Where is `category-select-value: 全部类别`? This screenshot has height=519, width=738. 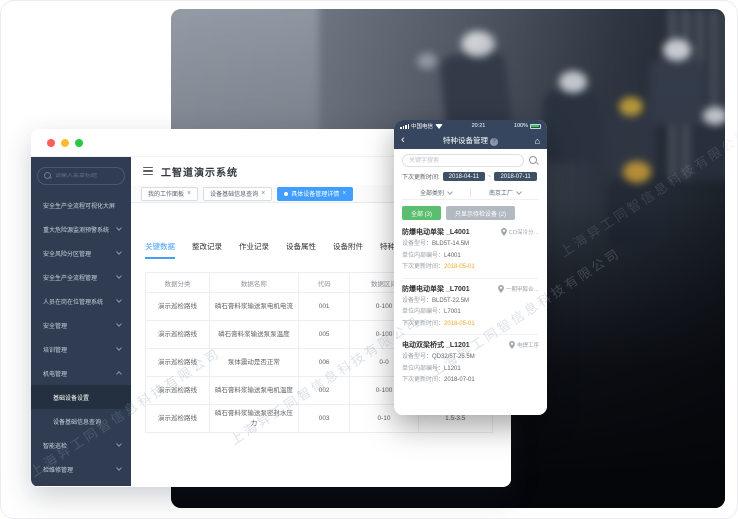 category-select-value: 全部类别 is located at coordinates (431, 194).